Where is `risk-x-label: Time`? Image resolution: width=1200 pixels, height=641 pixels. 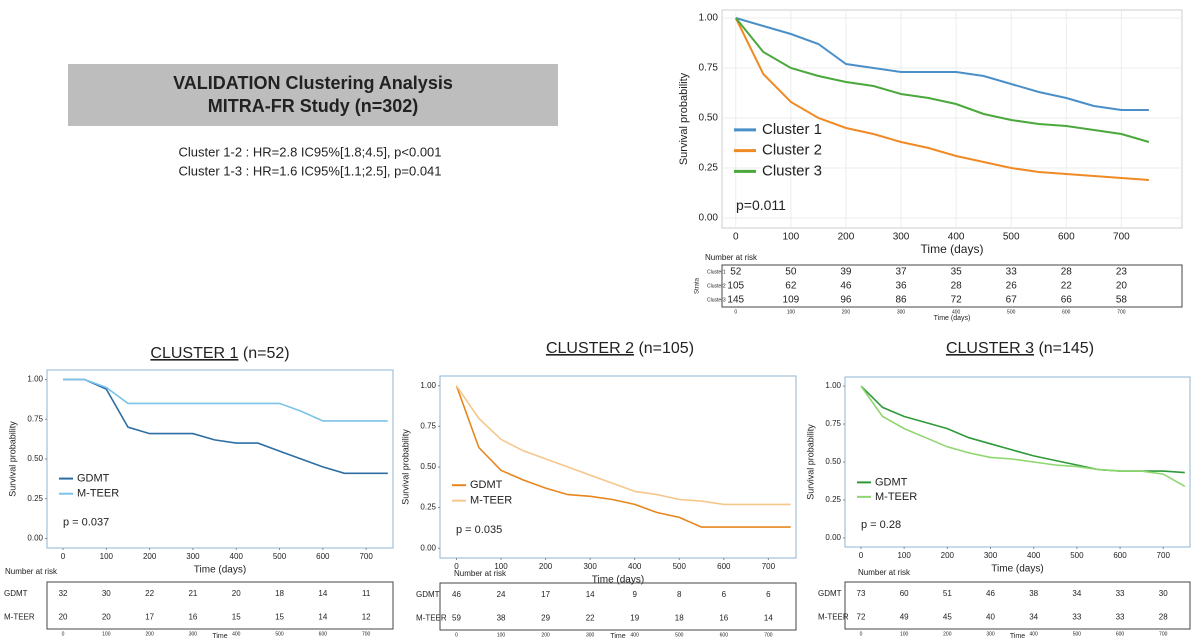
risk-x-label: Time is located at coordinates (617, 636).